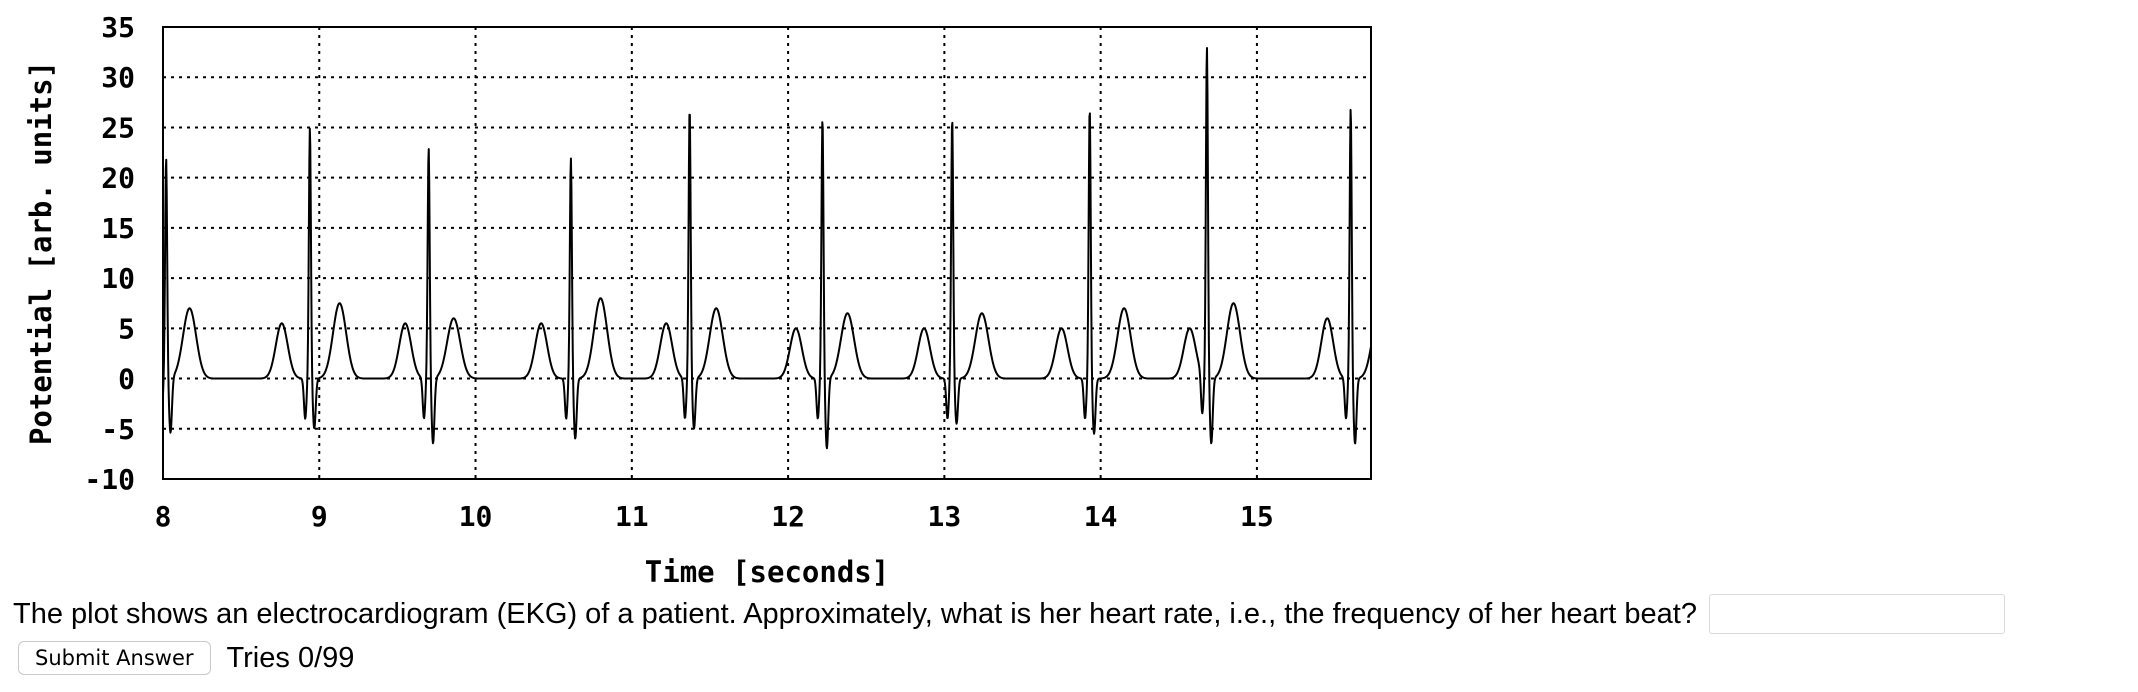 This screenshot has width=2138, height=692. I want to click on x-tick-label: 11, so click(632, 516).